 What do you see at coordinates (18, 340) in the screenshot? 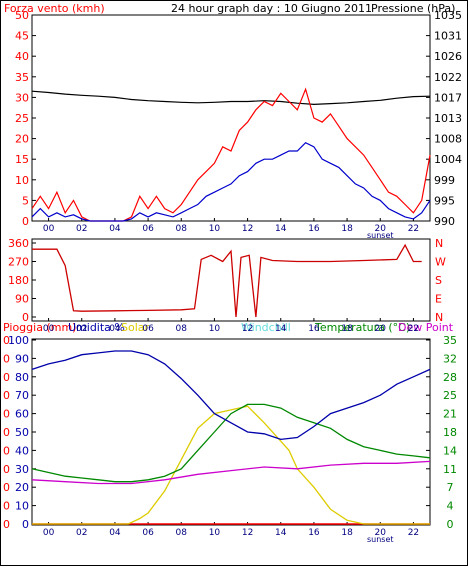
I see `humidity-y-tick-label: 100` at bounding box center [18, 340].